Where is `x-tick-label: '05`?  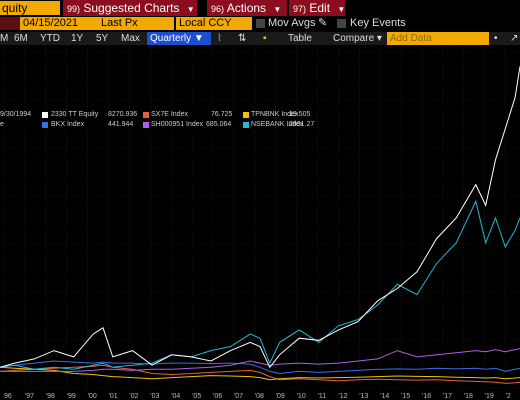 x-tick-label: '05 is located at coordinates (196, 396).